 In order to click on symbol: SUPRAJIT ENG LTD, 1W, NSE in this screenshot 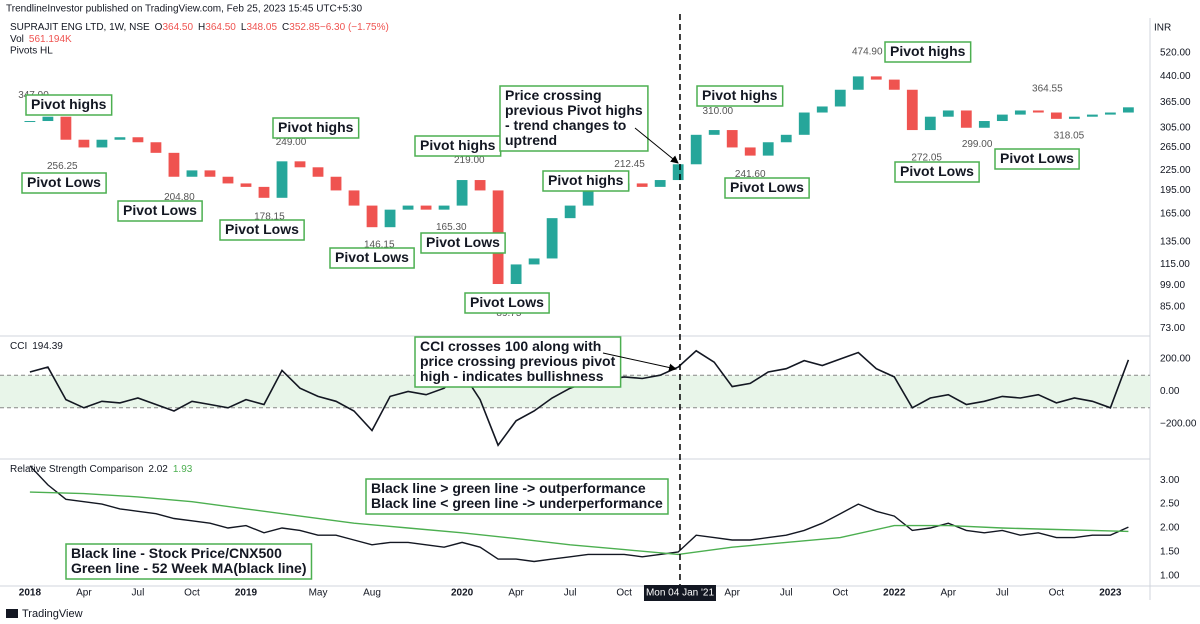, I will do `click(80, 27)`.